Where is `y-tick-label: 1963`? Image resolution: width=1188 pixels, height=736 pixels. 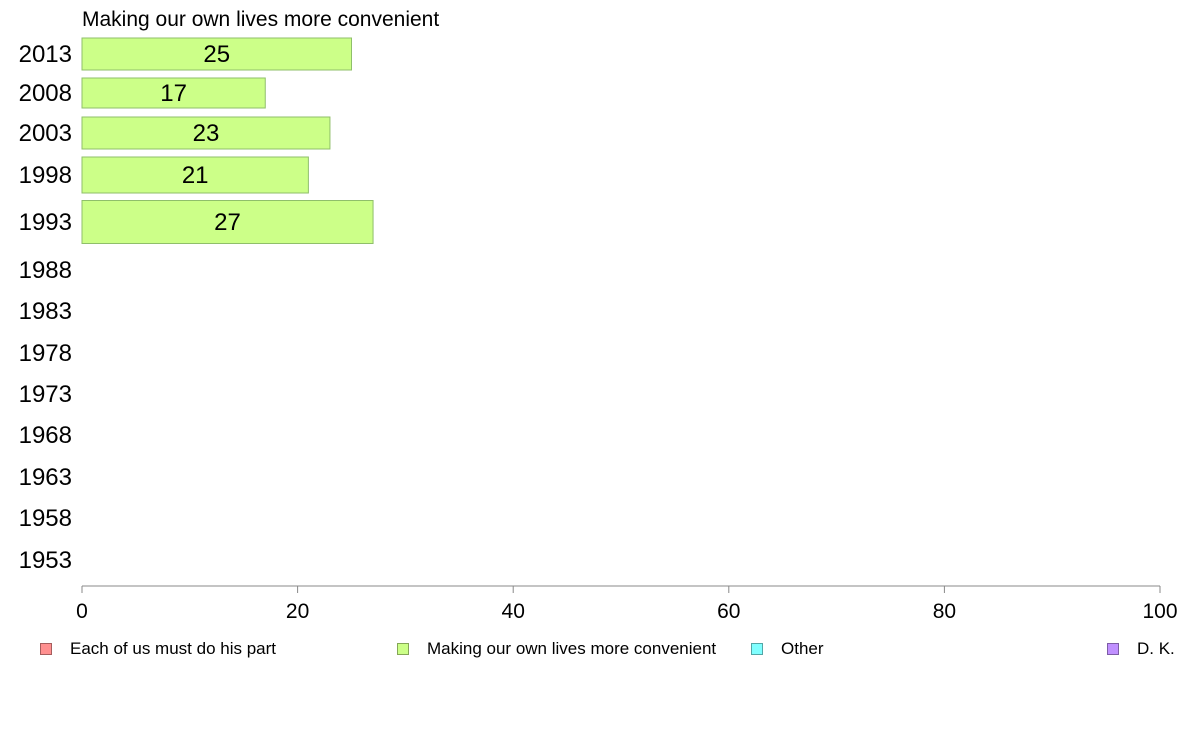 y-tick-label: 1963 is located at coordinates (45, 477).